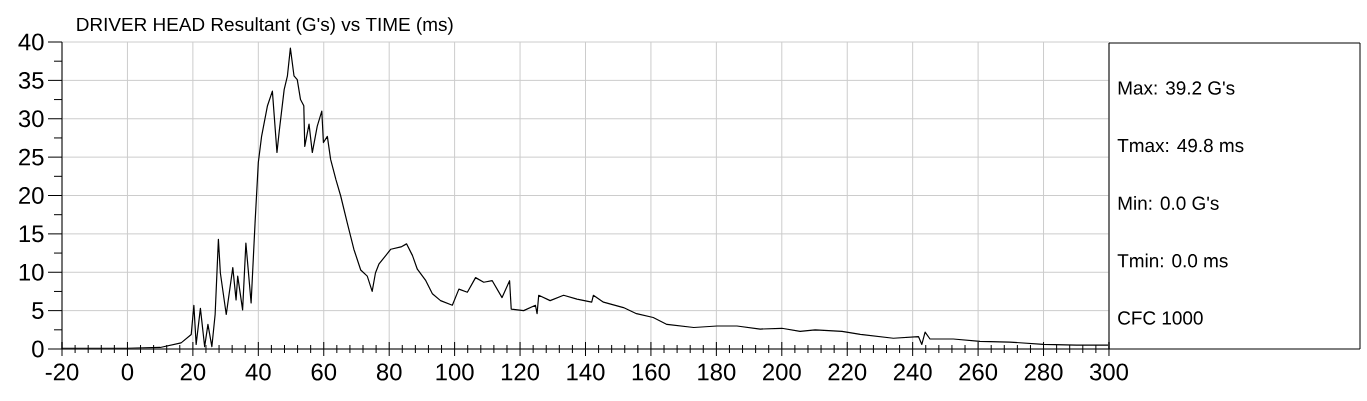 Image resolution: width=1367 pixels, height=401 pixels. What do you see at coordinates (978, 372) in the screenshot?
I see `x-tick-label: 260` at bounding box center [978, 372].